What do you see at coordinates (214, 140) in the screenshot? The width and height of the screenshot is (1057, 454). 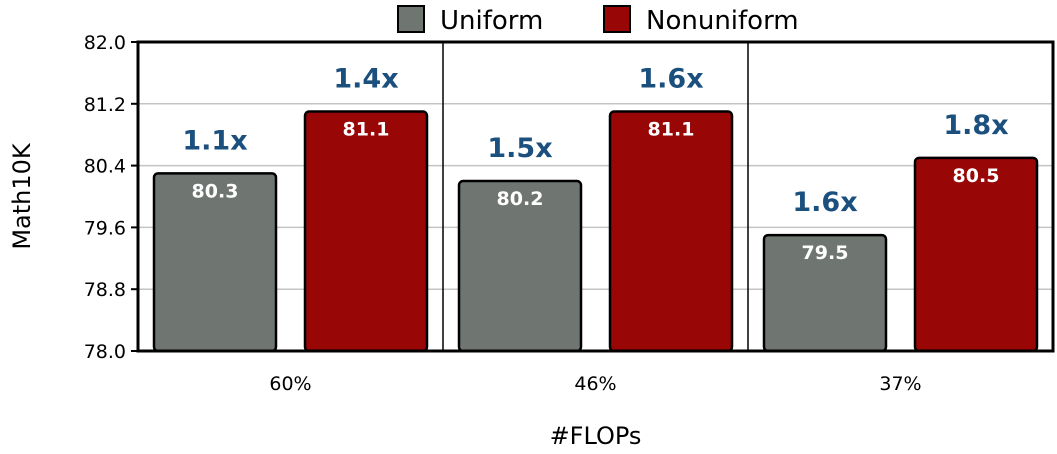 I see `speedup-annotation: 1.1x` at bounding box center [214, 140].